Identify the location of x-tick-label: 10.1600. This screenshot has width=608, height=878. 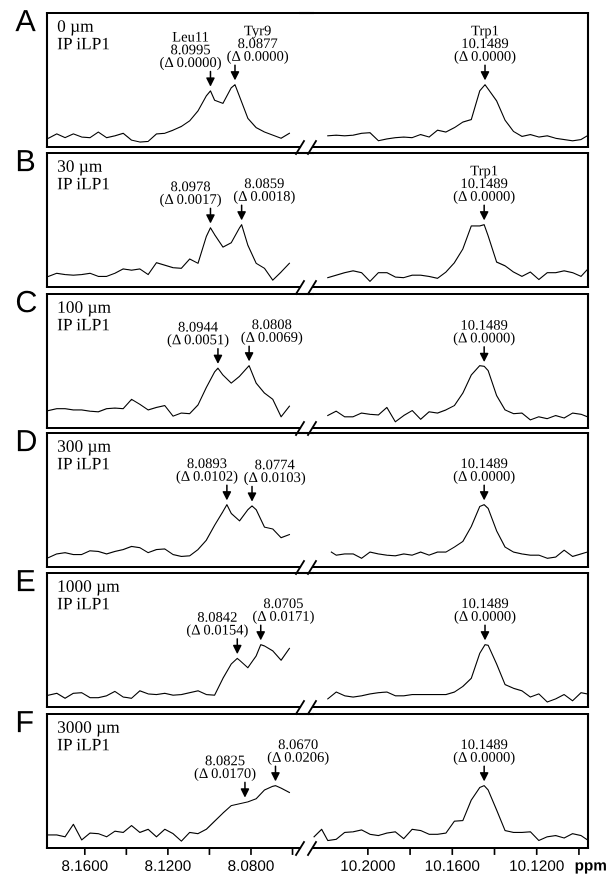
(453, 866).